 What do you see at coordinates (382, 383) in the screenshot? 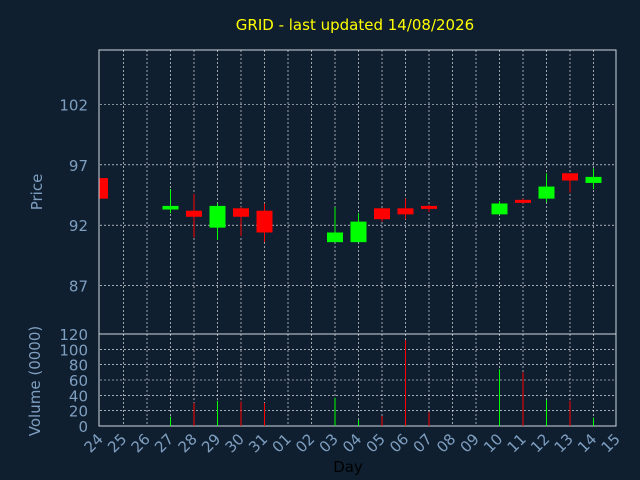
I see `volume-bars` at bounding box center [382, 383].